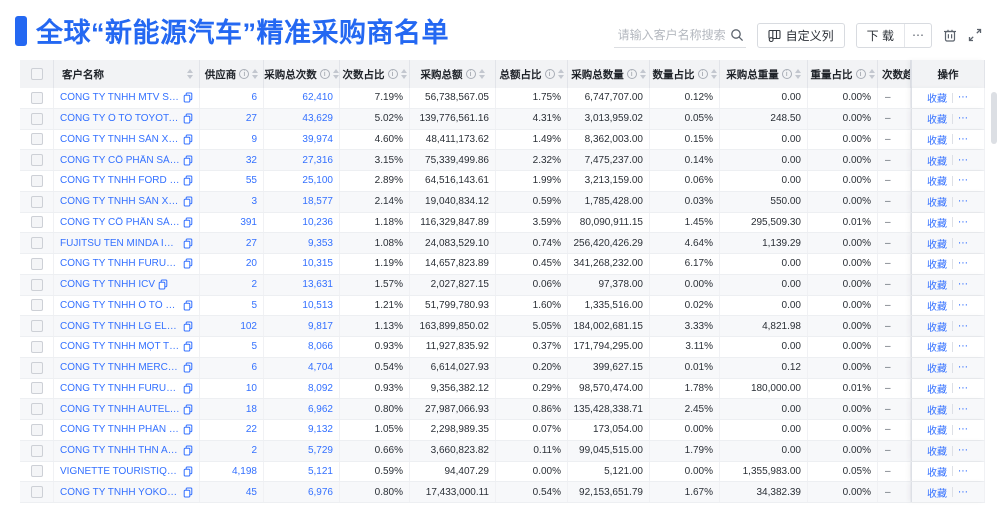  What do you see at coordinates (994, 118) in the screenshot?
I see `scrollbar-thumb` at bounding box center [994, 118].